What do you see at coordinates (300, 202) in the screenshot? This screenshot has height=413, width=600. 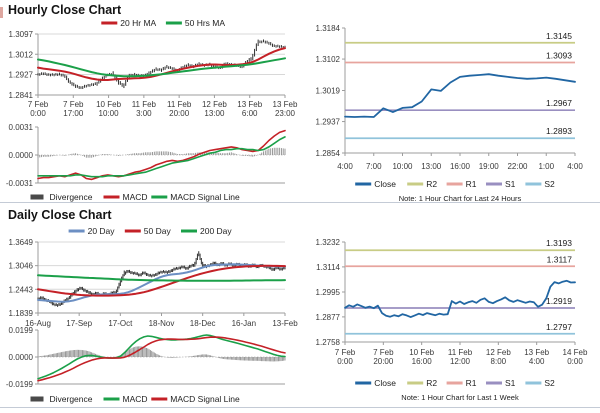 I see `section-divider` at bounding box center [300, 202].